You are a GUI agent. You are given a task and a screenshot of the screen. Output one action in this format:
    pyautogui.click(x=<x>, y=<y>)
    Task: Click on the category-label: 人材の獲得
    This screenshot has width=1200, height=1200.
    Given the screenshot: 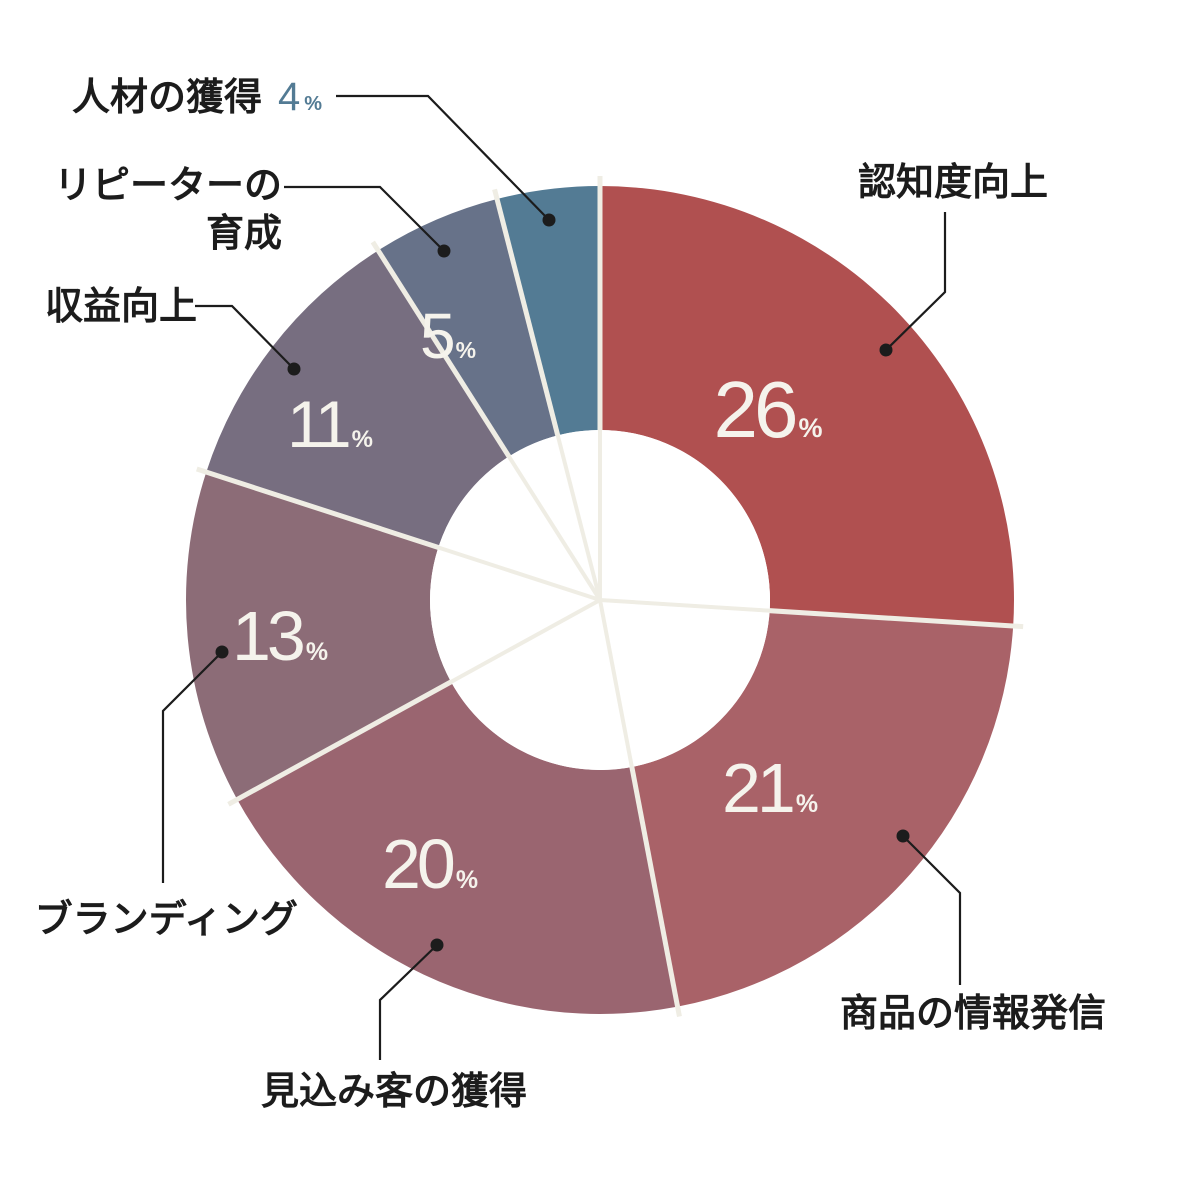 What is the action you would take?
    pyautogui.click(x=167, y=97)
    